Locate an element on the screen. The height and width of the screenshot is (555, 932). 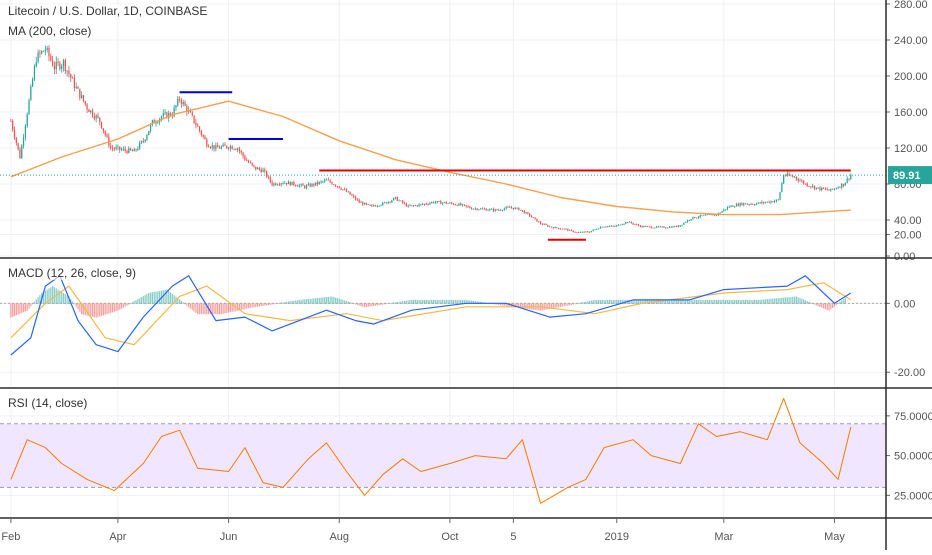
rsi-legend: RSI (14, close) is located at coordinates (48, 403).